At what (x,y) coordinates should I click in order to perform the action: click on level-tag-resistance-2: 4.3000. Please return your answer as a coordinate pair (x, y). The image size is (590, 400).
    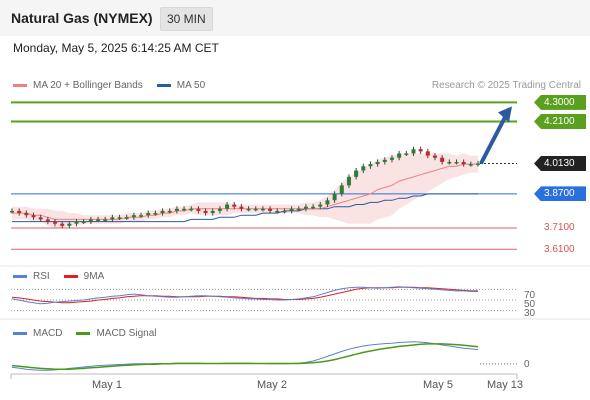
    Looking at the image, I should click on (560, 102).